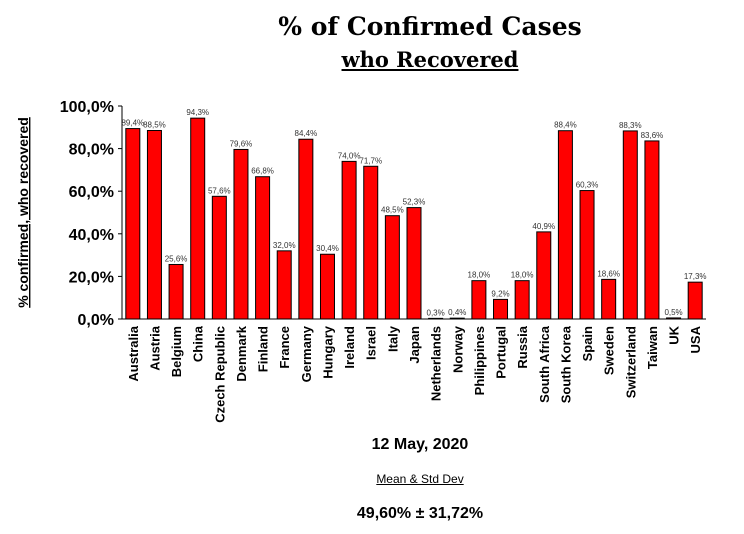  I want to click on bar-portugal, so click(501, 309).